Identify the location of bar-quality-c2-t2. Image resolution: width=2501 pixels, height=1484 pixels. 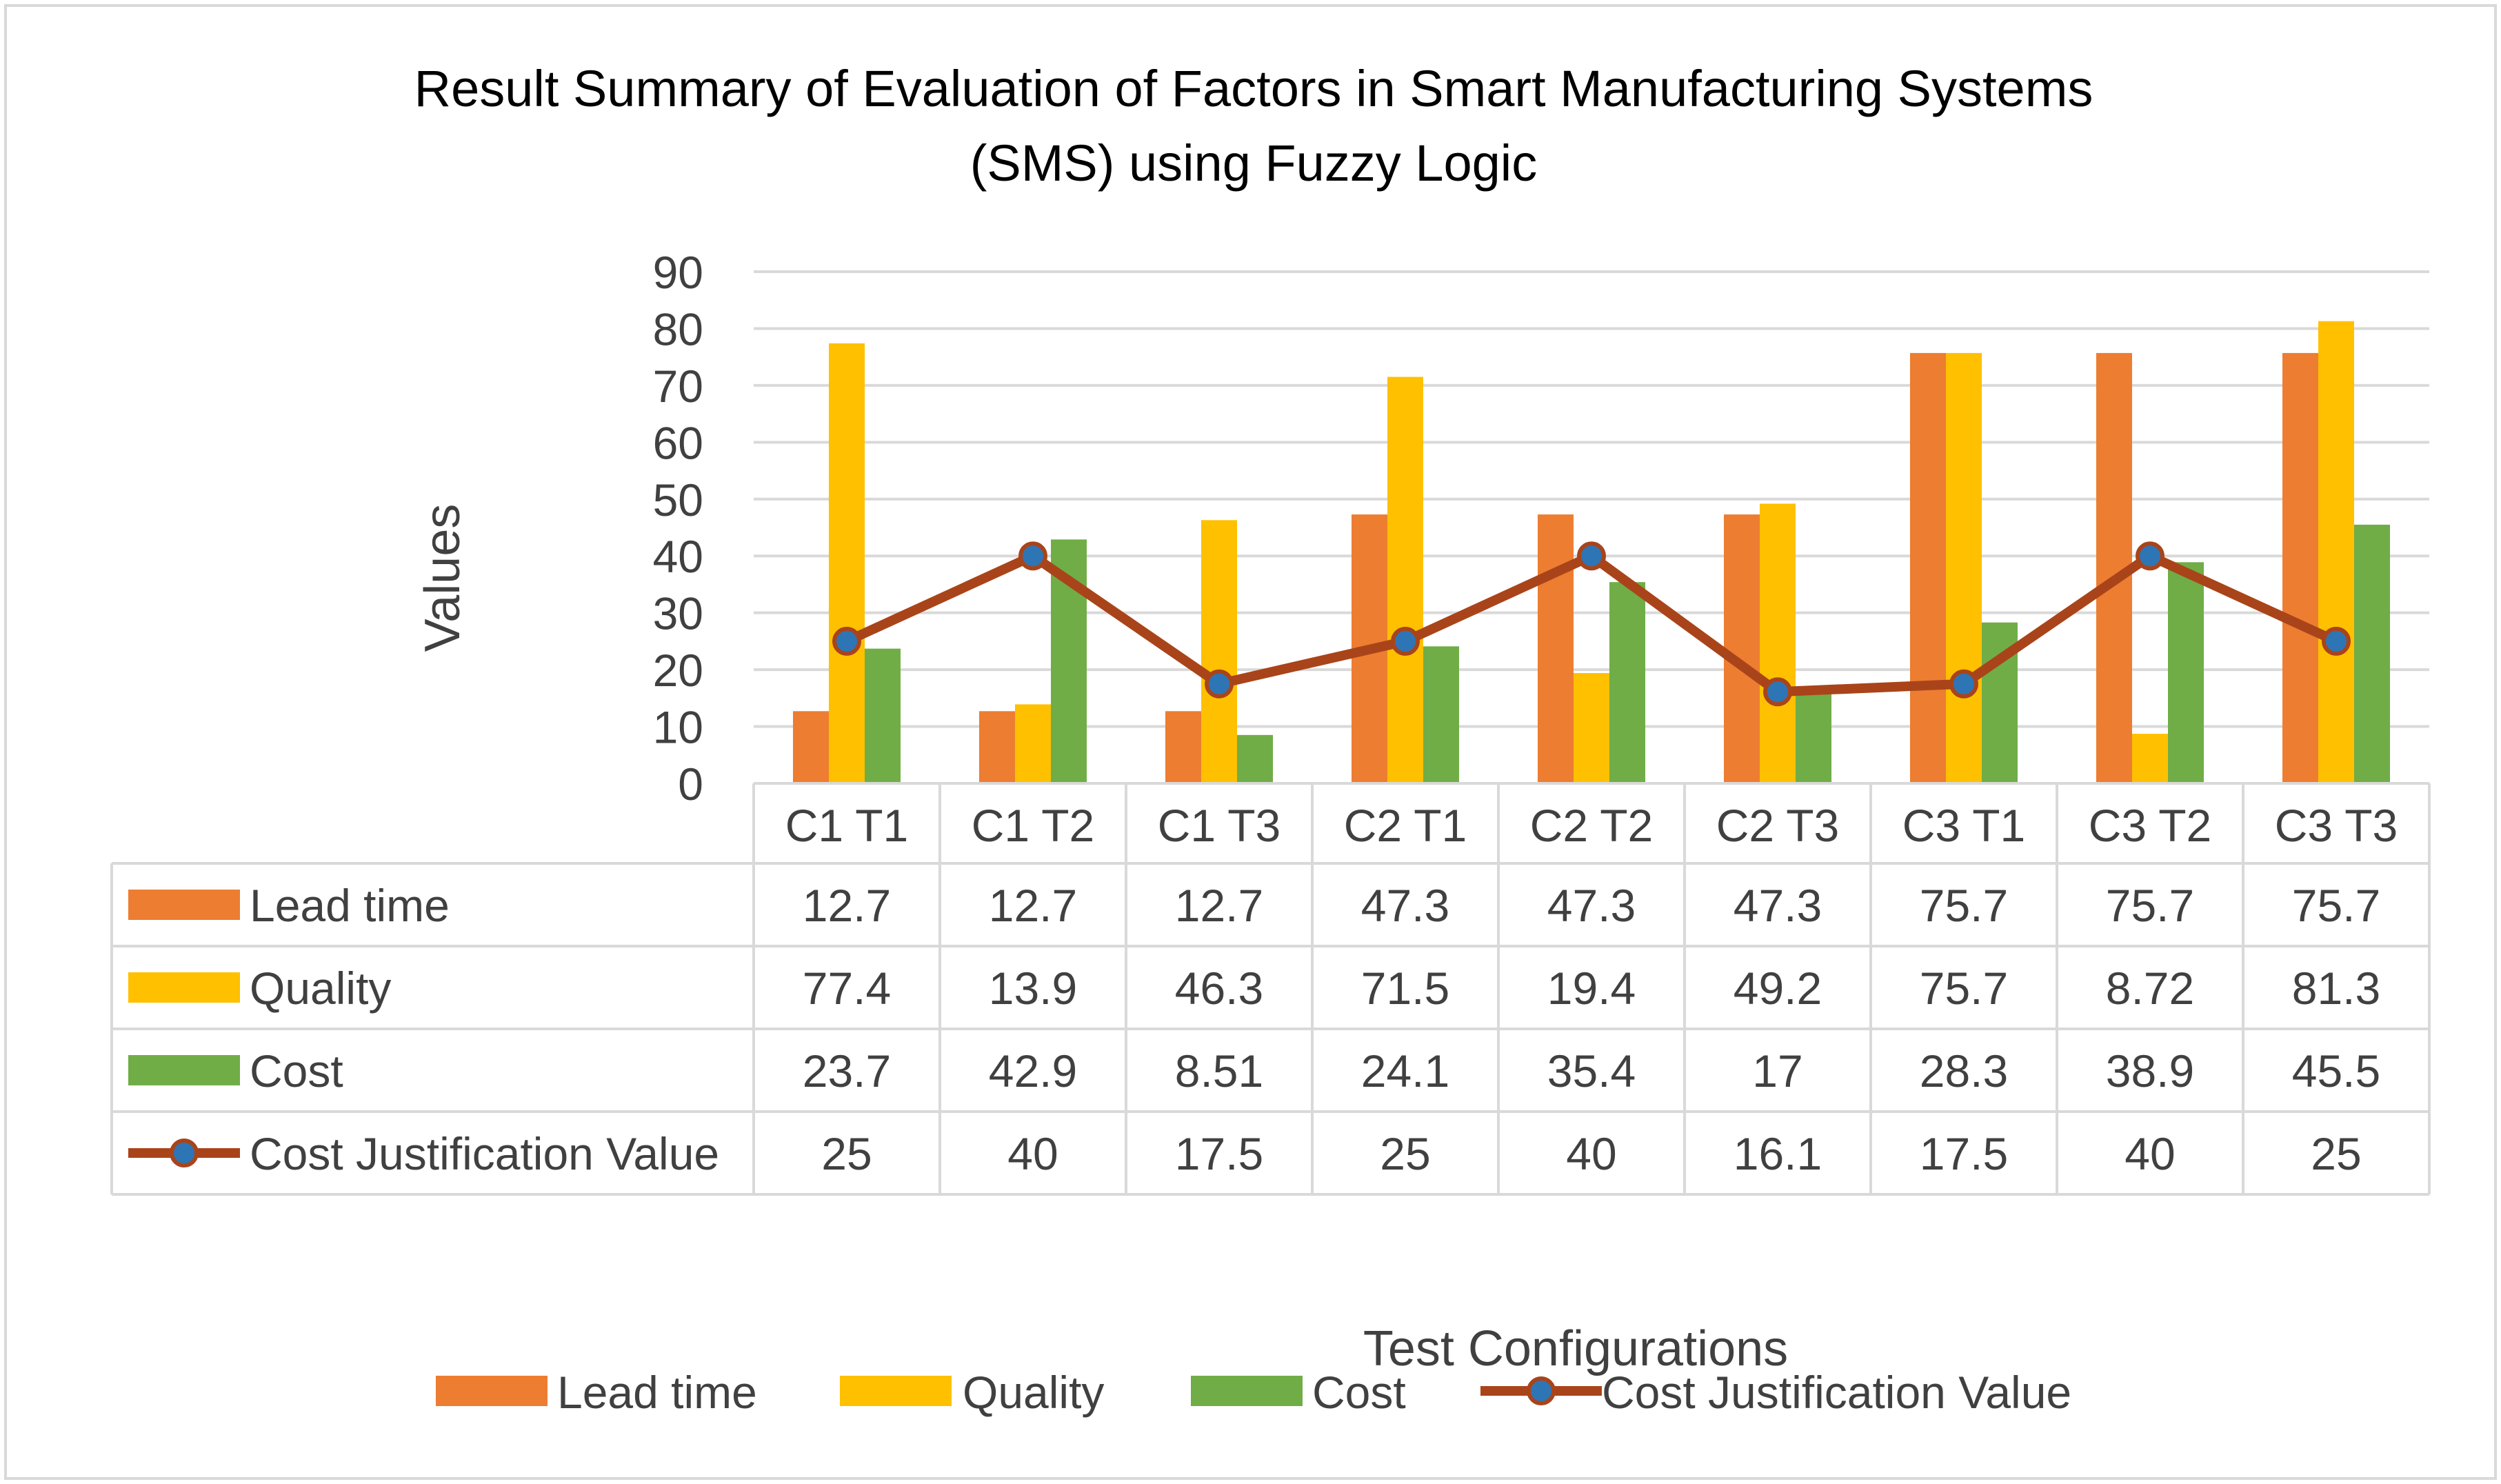
(1591, 728).